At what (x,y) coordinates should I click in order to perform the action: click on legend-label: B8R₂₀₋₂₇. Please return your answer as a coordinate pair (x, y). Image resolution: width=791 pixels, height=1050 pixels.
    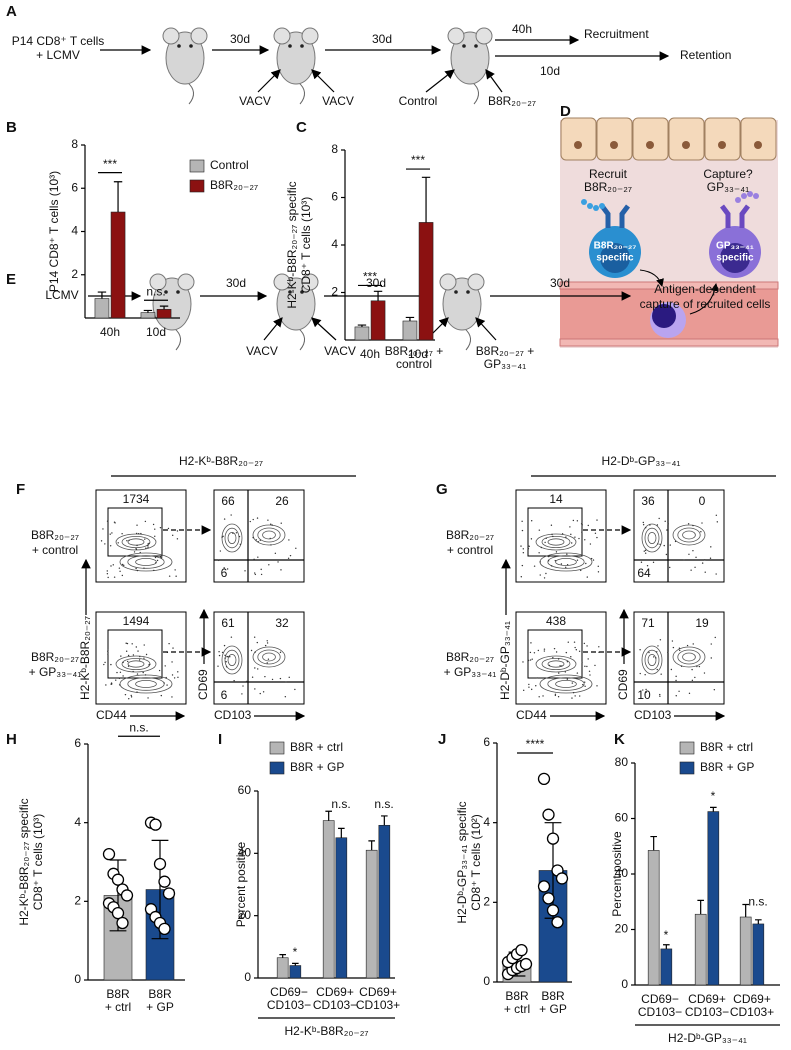
    Looking at the image, I should click on (234, 185).